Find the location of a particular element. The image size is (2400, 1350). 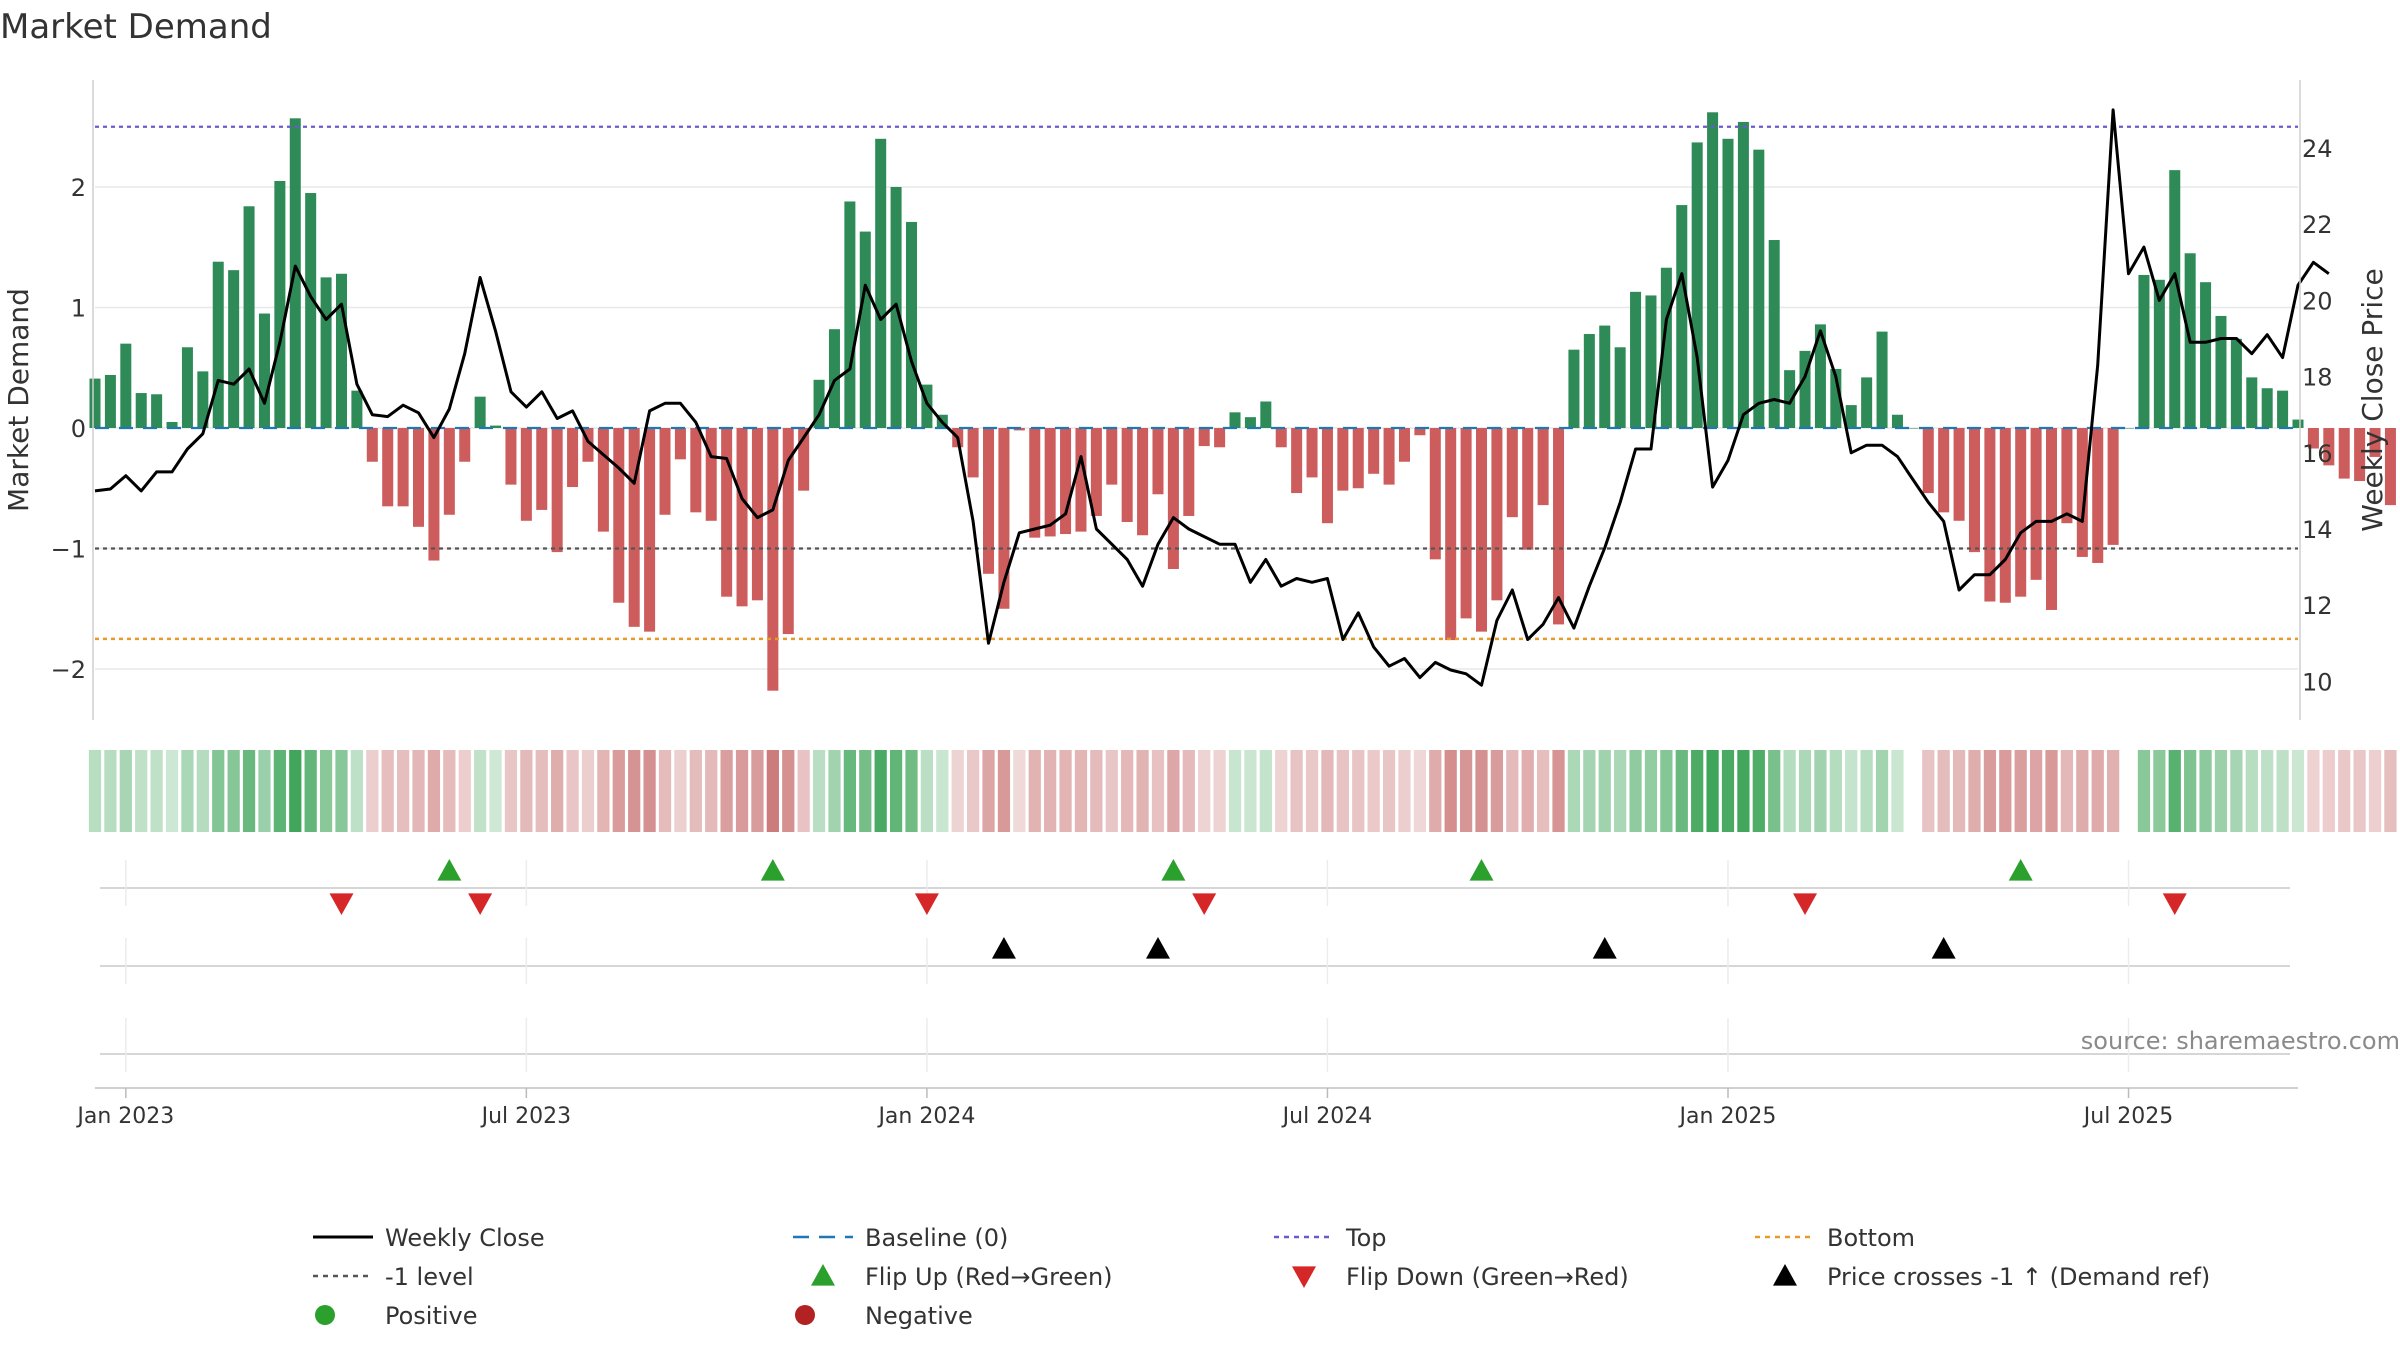

legend-swatch is located at coordinates (805, 1315).